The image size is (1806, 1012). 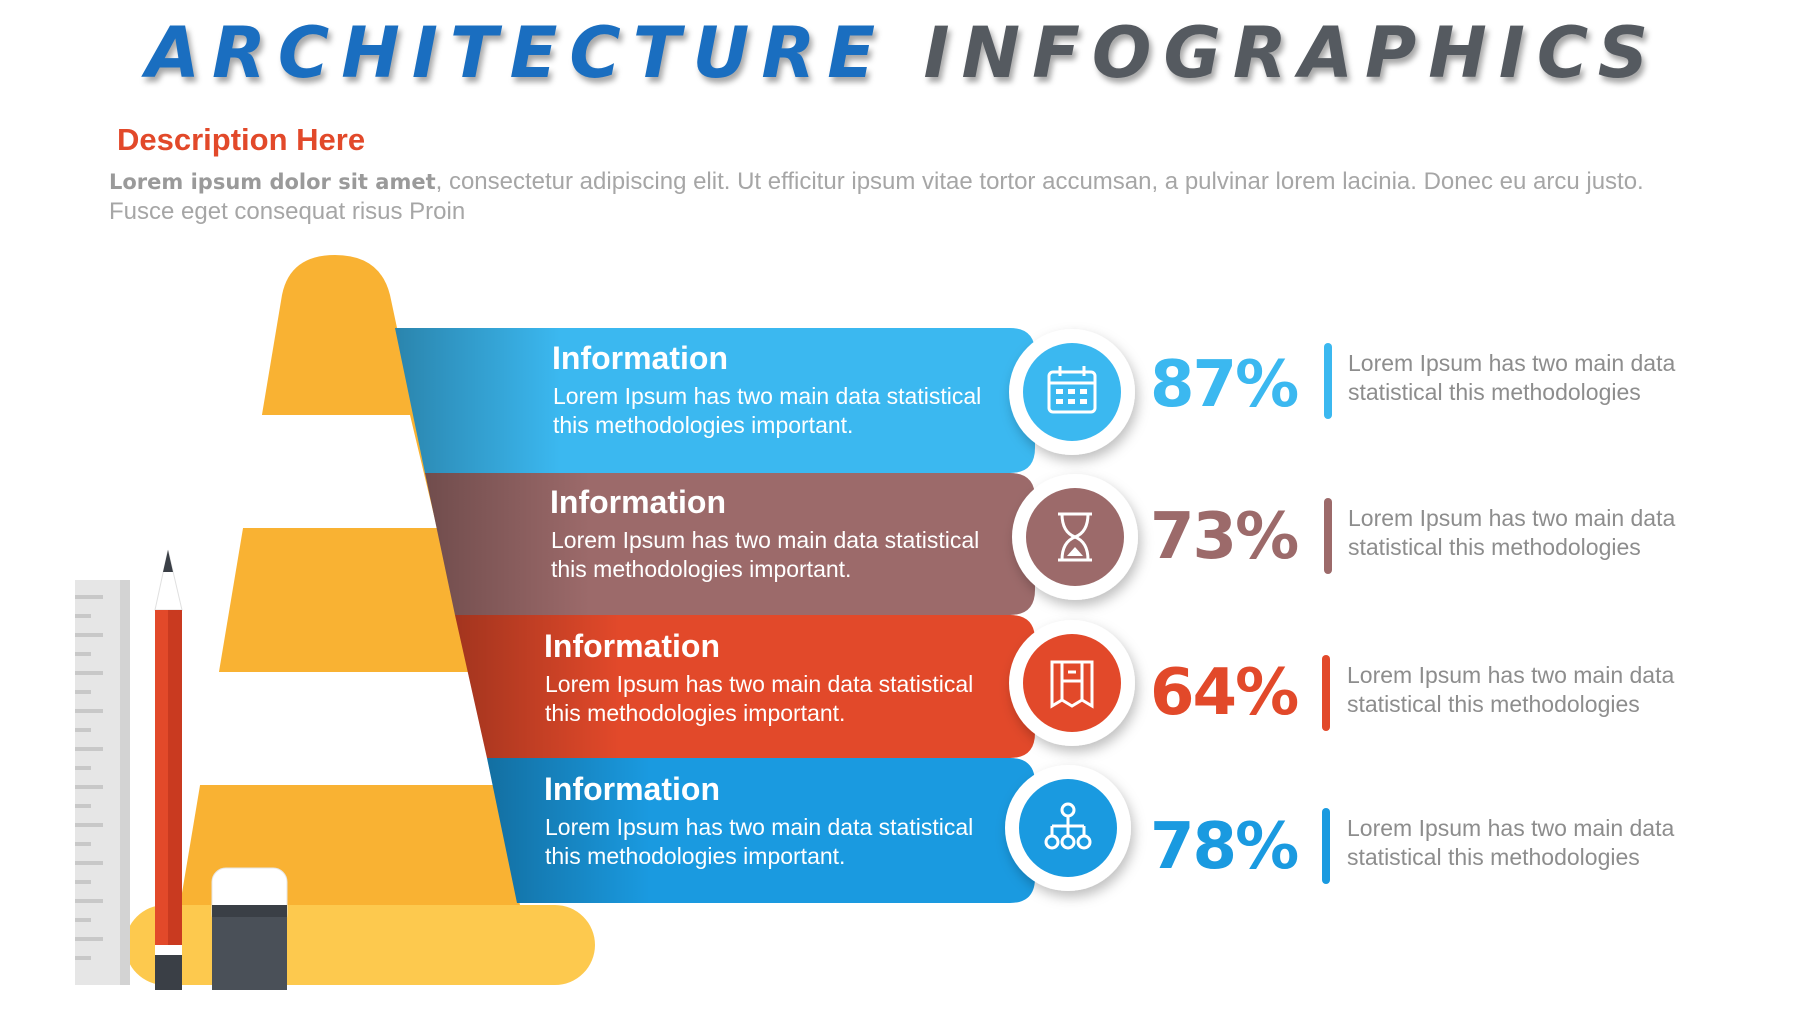 I want to click on band-3-title: Information, so click(x=632, y=646).